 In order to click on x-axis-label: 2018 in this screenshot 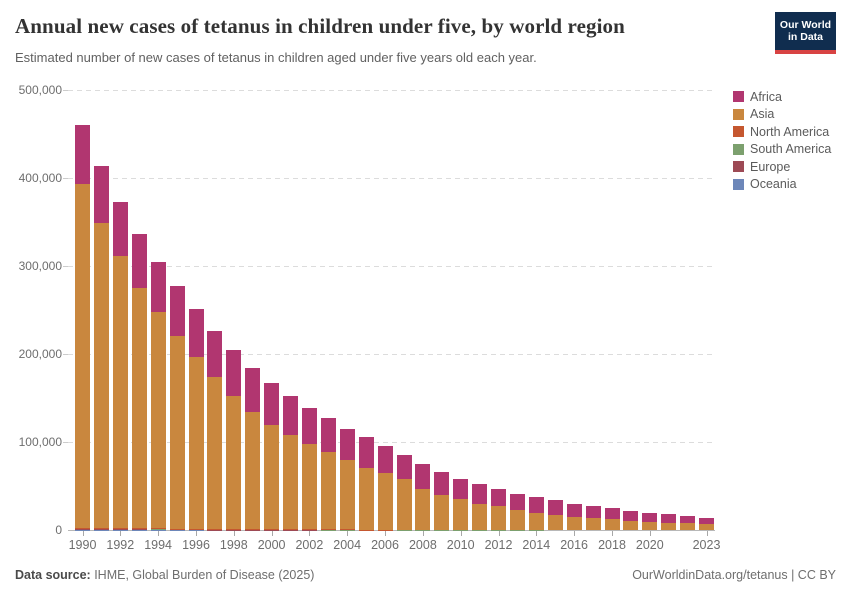, I will do `click(612, 545)`.